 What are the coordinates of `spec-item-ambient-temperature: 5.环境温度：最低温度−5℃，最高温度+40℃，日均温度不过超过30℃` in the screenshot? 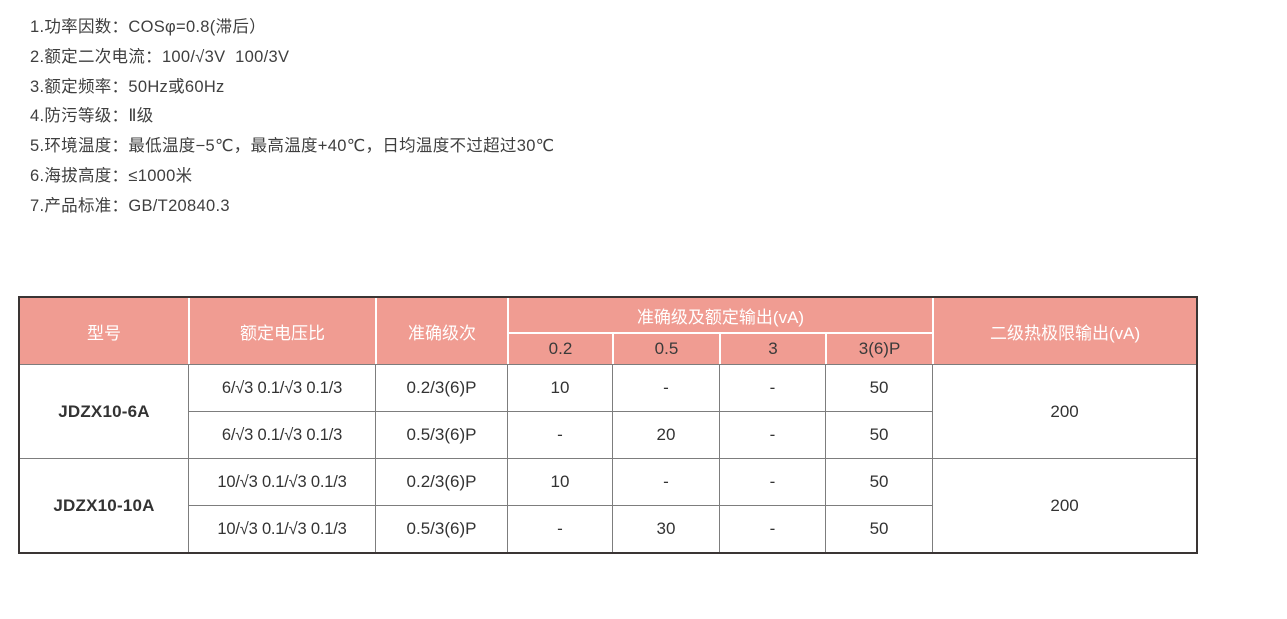 It's located at (292, 146).